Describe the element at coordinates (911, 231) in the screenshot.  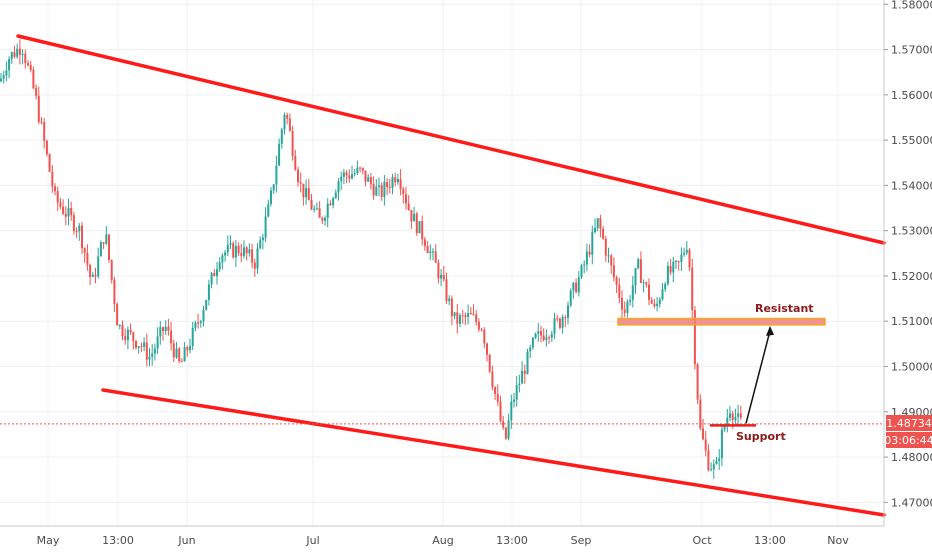
I see `y-tick-label: 1.53000` at that location.